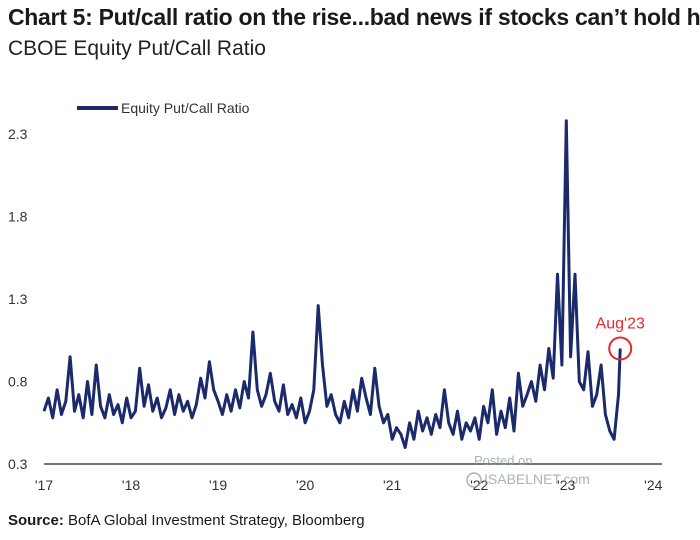 The width and height of the screenshot is (700, 540). What do you see at coordinates (18, 134) in the screenshot?
I see `y-tick-label: 2.3` at bounding box center [18, 134].